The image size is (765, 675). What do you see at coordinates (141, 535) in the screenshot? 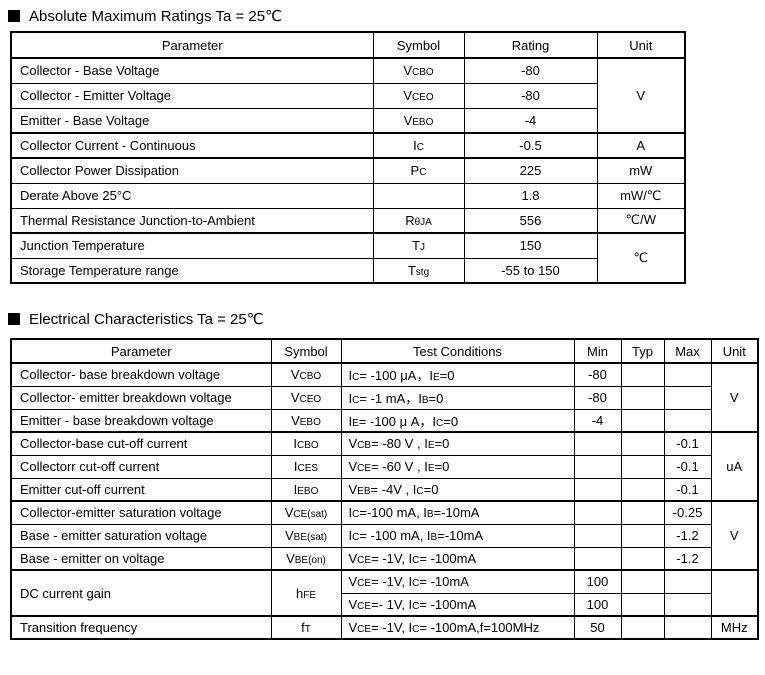
I see `parameter-cell: Base - emitter saturation voltage` at bounding box center [141, 535].